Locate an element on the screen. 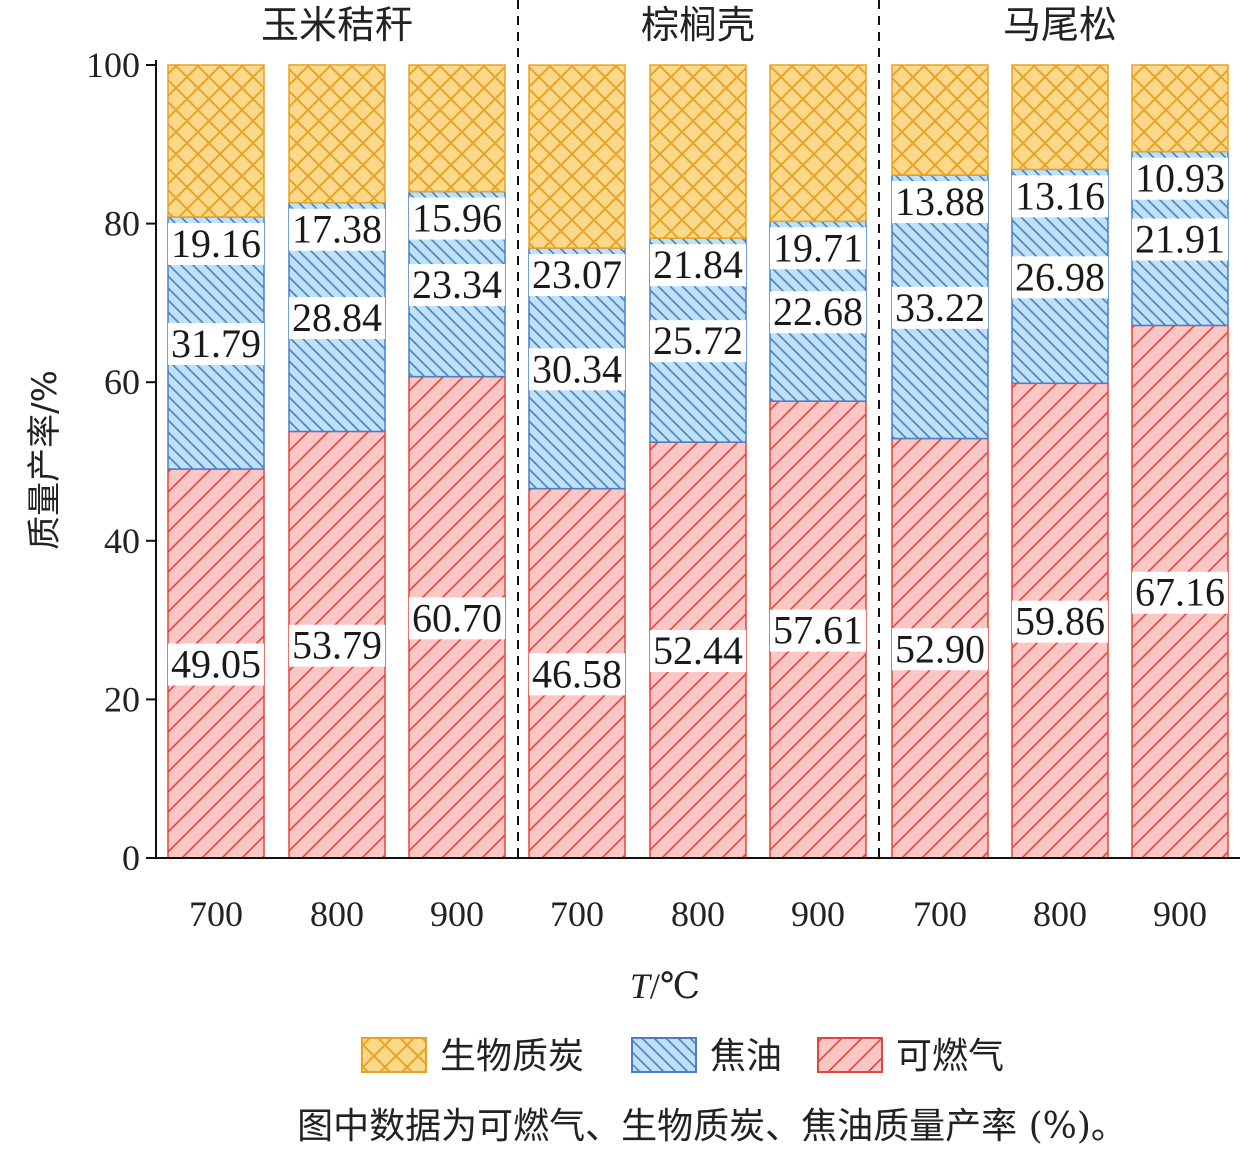  value-label-gas-4: 52.44 is located at coordinates (698, 650).